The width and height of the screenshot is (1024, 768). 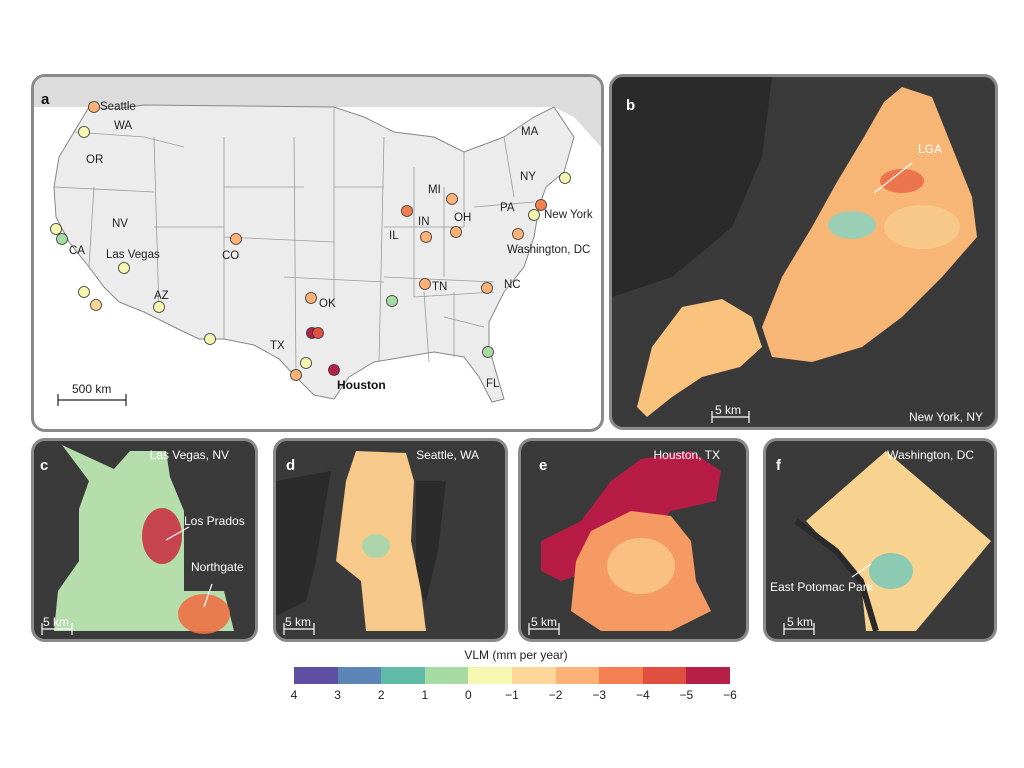 What do you see at coordinates (493, 384) in the screenshot?
I see `state-label-fl: FL` at bounding box center [493, 384].